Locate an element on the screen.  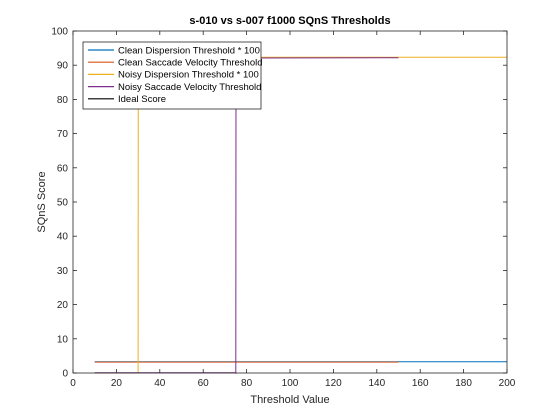
x-tick-label: 180 is located at coordinates (463, 383).